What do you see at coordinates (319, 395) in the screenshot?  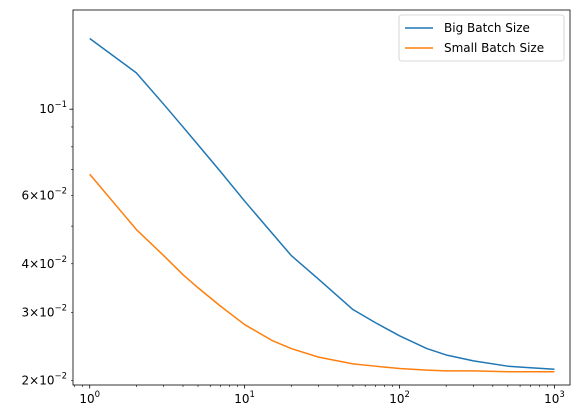 I see `x-axis: 10⁰ 10¹ 10² 10³` at bounding box center [319, 395].